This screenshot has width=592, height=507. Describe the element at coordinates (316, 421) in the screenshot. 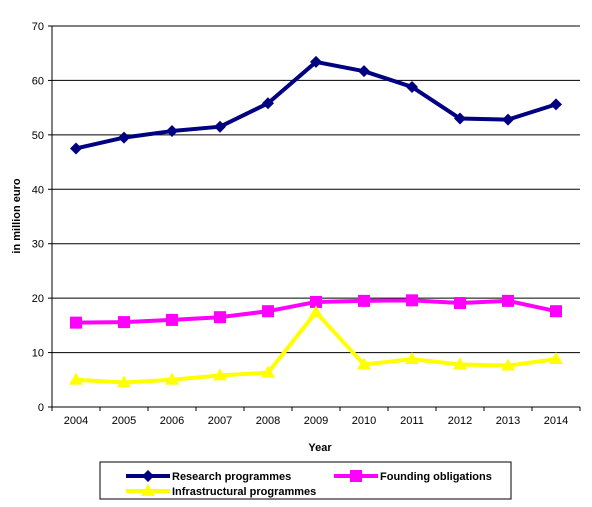

I see `x-tick-label: 2009` at that location.